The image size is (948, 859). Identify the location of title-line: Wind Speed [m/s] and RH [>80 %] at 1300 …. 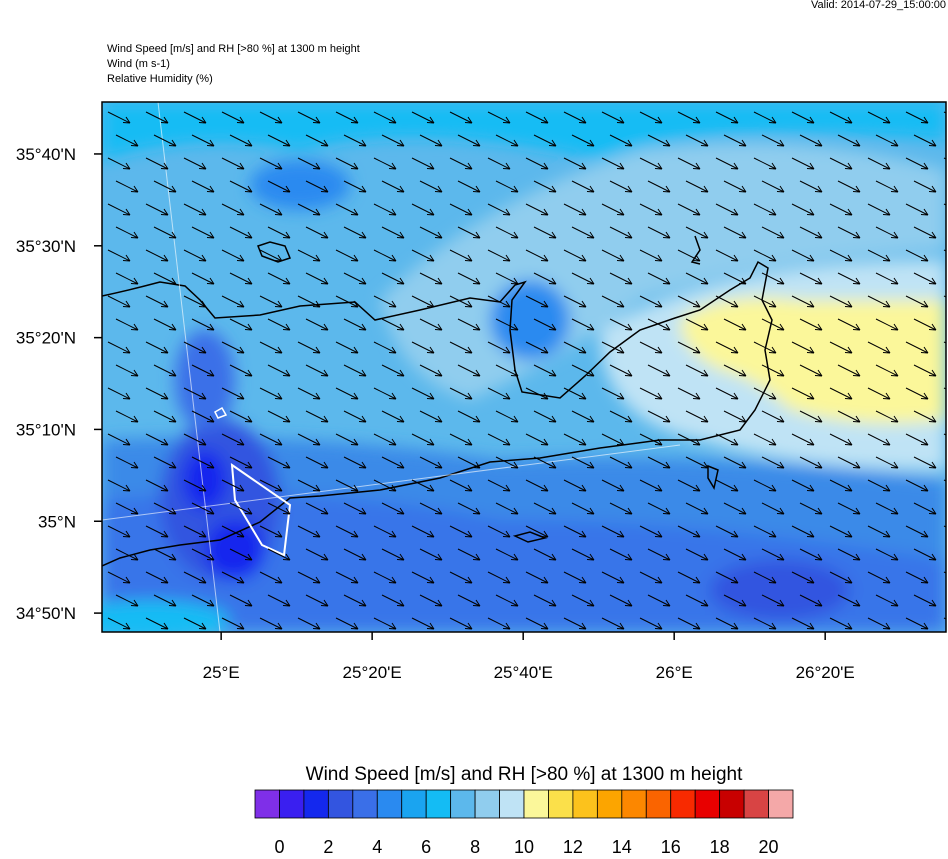
(233, 49).